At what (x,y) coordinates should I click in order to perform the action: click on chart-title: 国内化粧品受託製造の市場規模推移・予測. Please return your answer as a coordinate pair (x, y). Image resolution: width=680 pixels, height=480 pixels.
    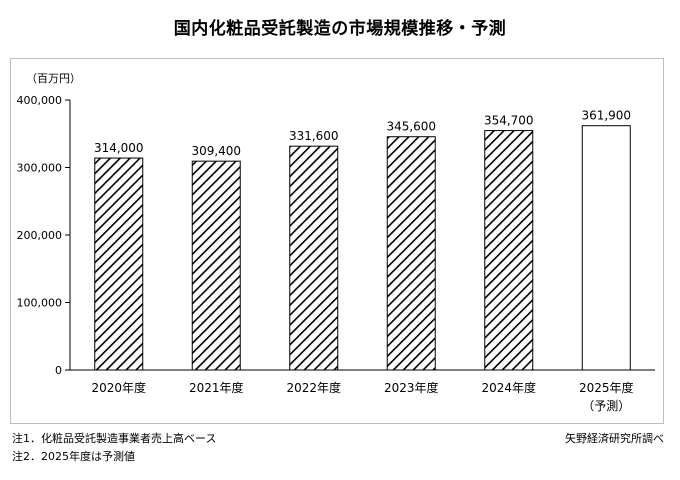
    Looking at the image, I should click on (340, 29).